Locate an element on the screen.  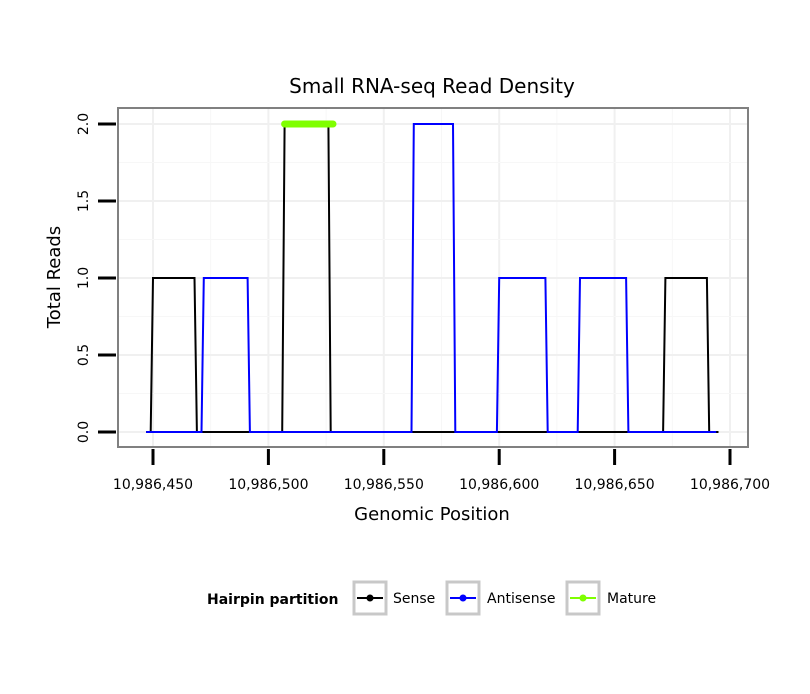
legend-label-sense: Sense is located at coordinates (414, 599).